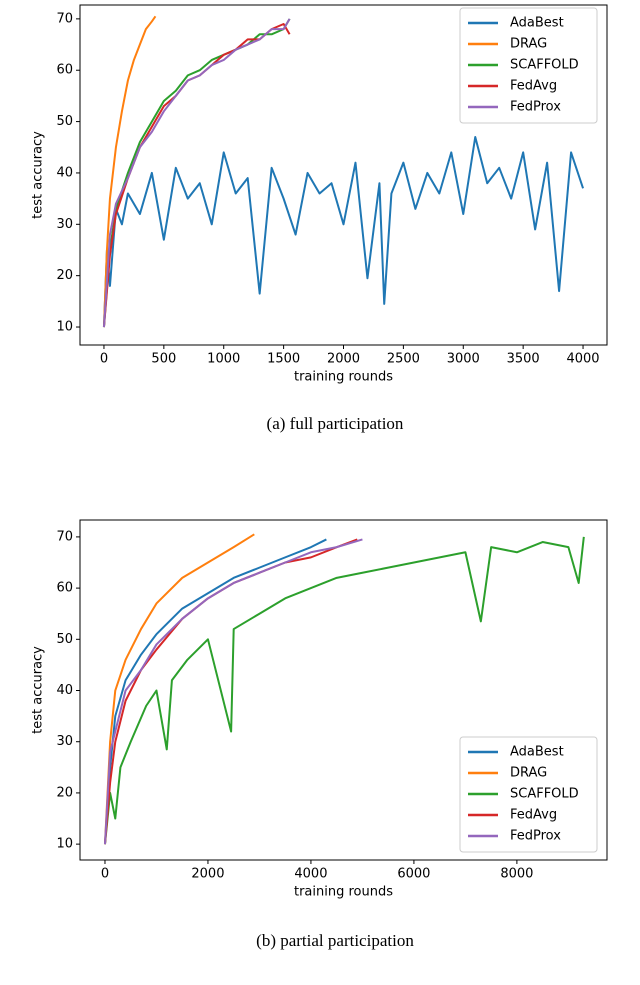 Image resolution: width=640 pixels, height=985 pixels. I want to click on x-tick-label: 3000, so click(463, 359).